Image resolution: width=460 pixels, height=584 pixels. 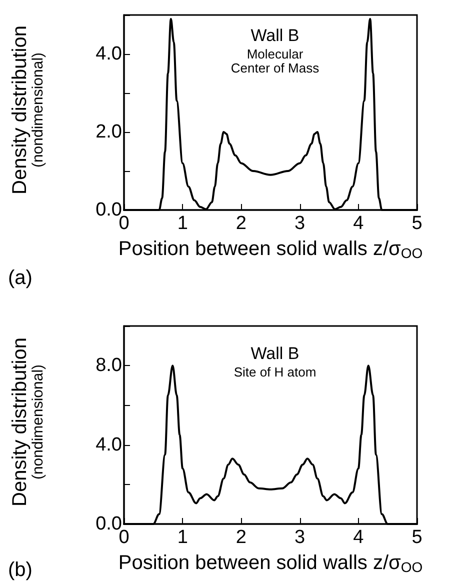 What do you see at coordinates (275, 372) in the screenshot?
I see `text: Site of H atom` at bounding box center [275, 372].